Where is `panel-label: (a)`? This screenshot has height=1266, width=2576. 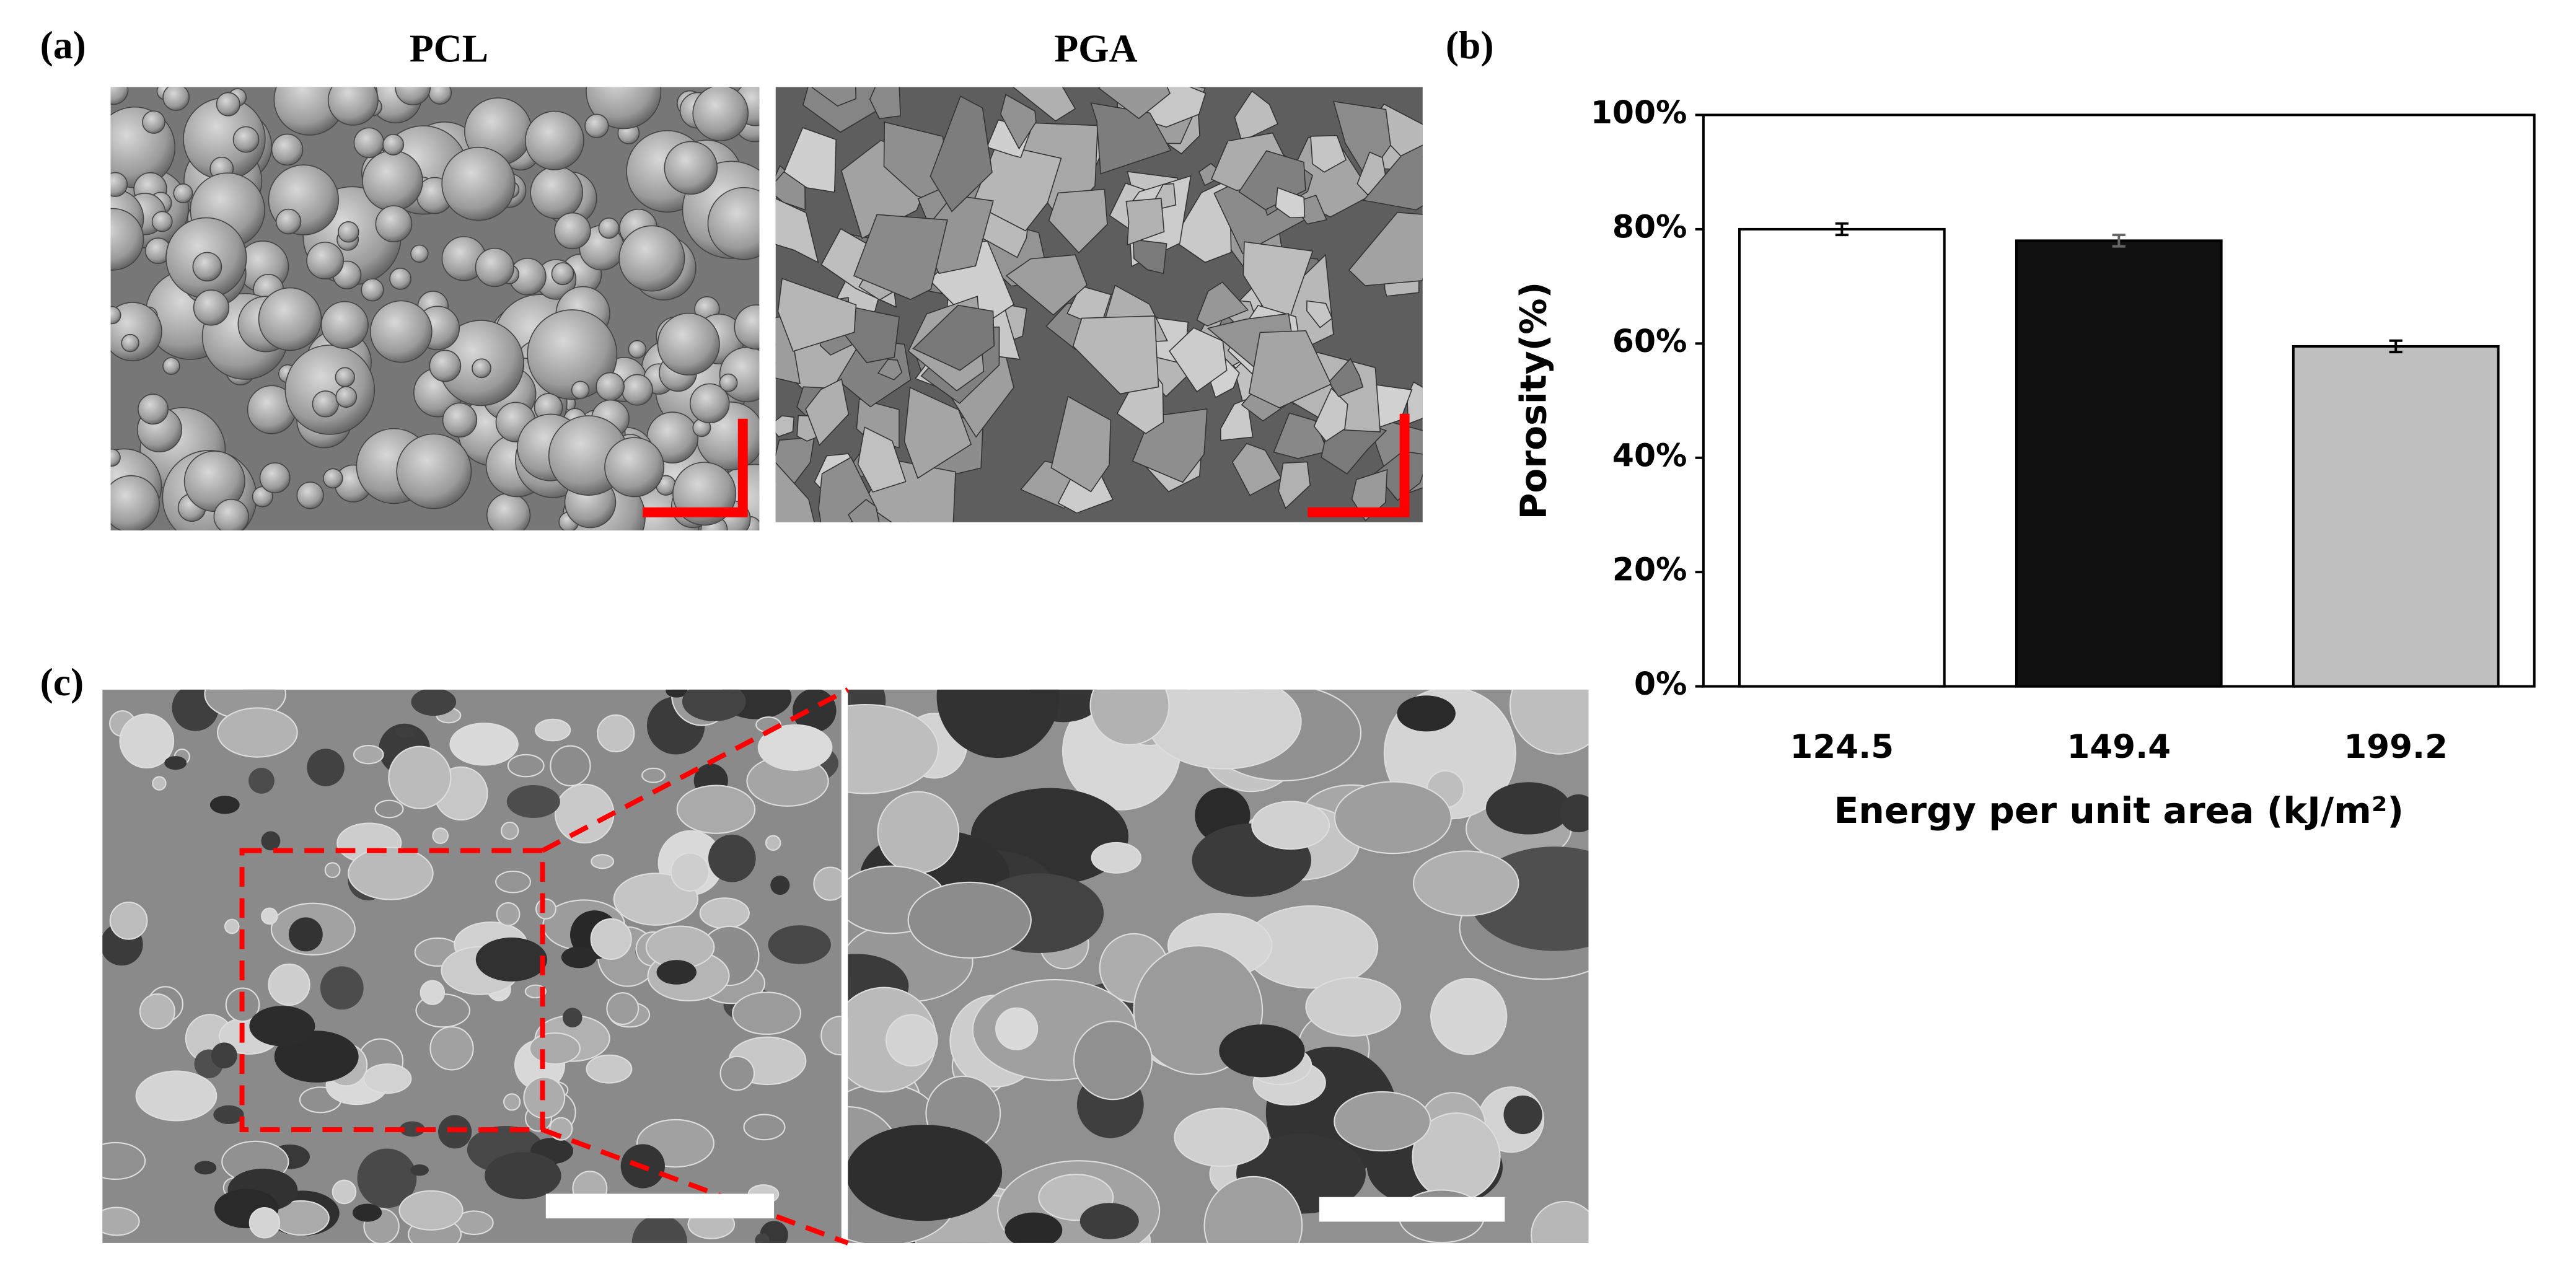 panel-label: (a) is located at coordinates (63, 45).